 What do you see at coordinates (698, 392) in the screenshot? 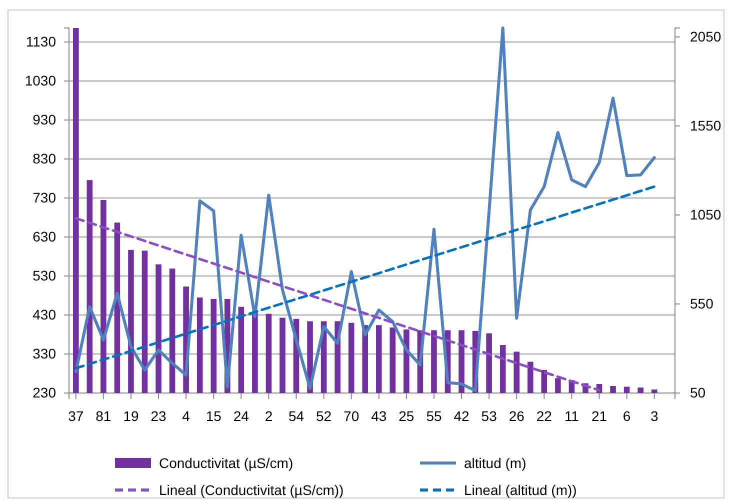
I see `y2-tick-label: 50` at bounding box center [698, 392].